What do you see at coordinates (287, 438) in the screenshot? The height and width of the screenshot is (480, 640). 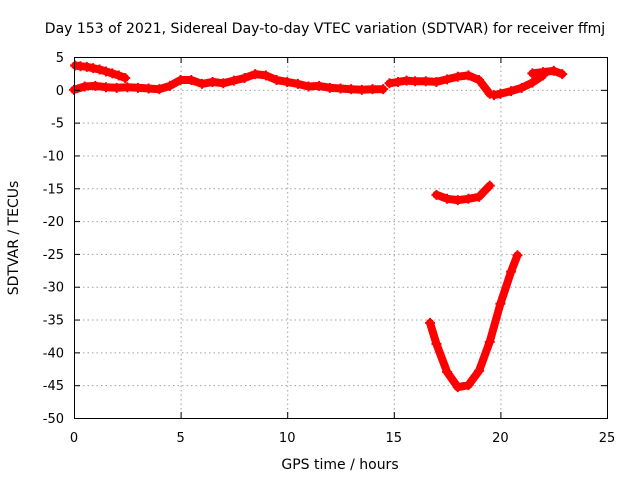 I see `x-tick-label: 10` at bounding box center [287, 438].